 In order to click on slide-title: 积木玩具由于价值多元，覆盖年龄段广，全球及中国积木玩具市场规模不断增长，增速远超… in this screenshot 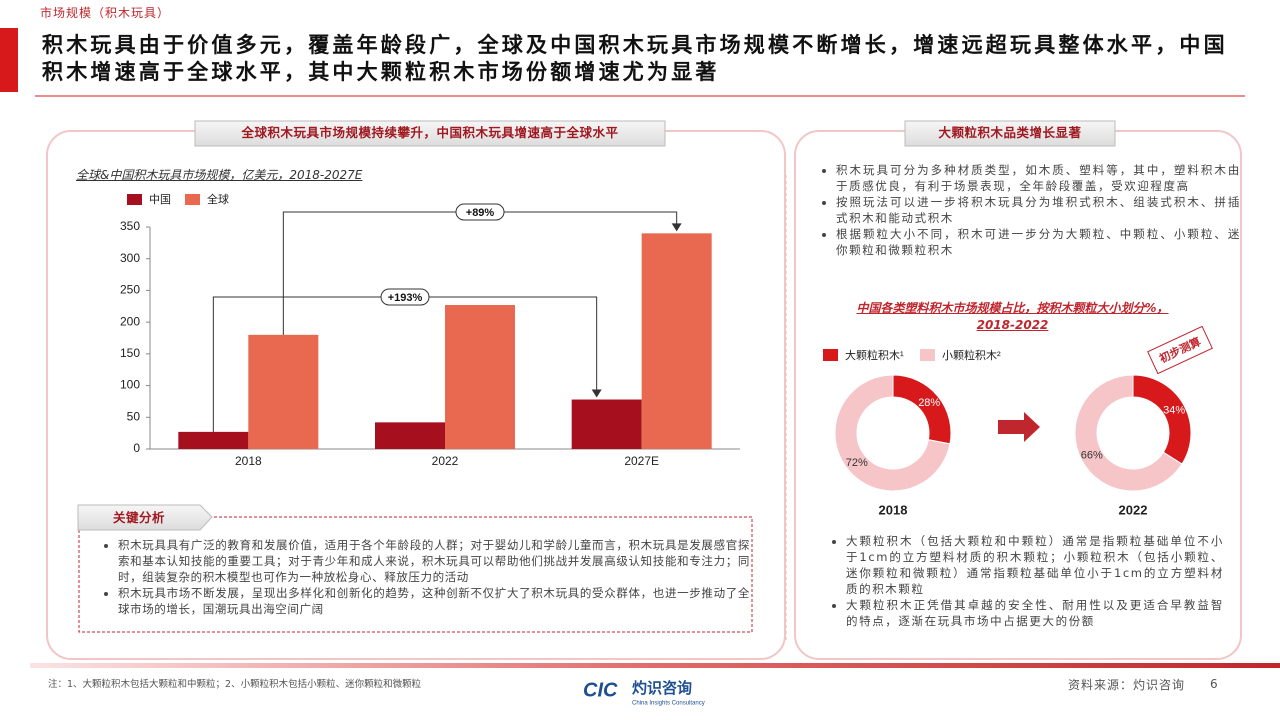, I will do `click(635, 58)`.